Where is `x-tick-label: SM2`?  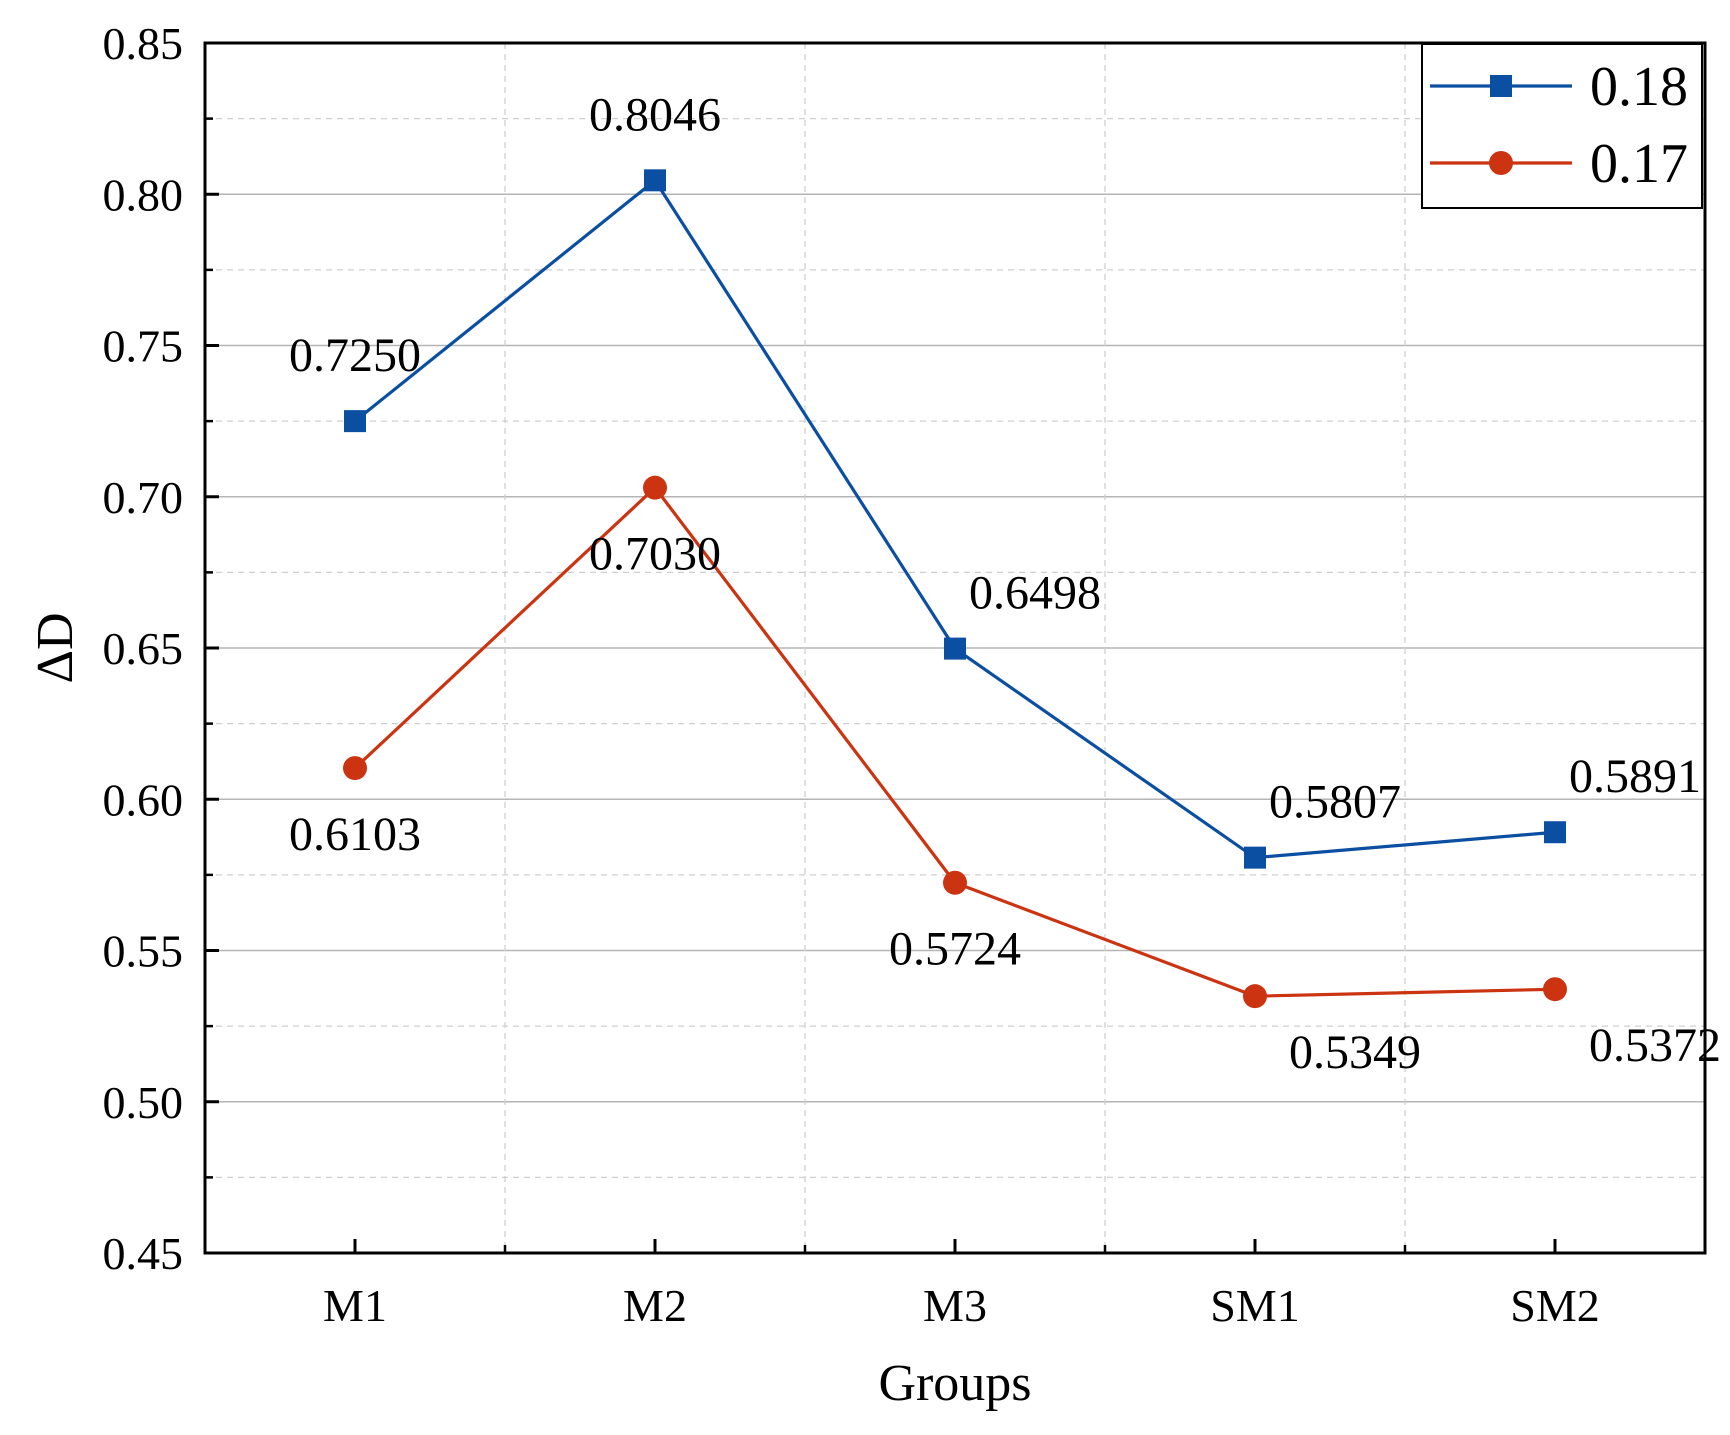
x-tick-label: SM2 is located at coordinates (1554, 1305).